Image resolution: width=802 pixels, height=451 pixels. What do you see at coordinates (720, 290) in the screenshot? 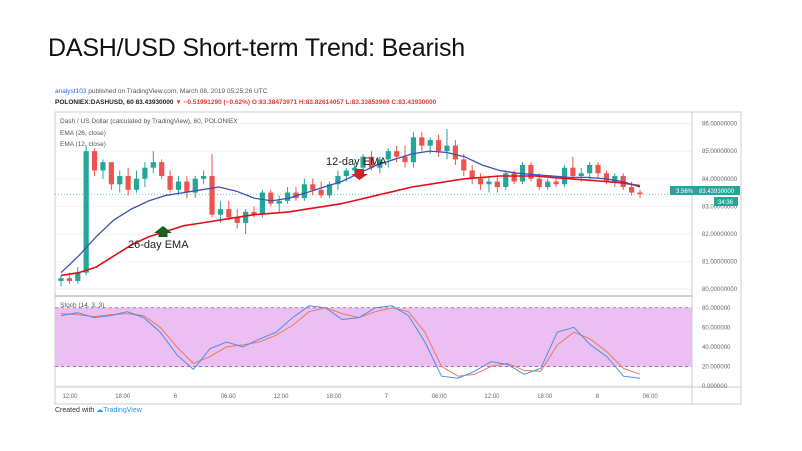
I see `price-tick-label: 80.00000000` at bounding box center [720, 290].